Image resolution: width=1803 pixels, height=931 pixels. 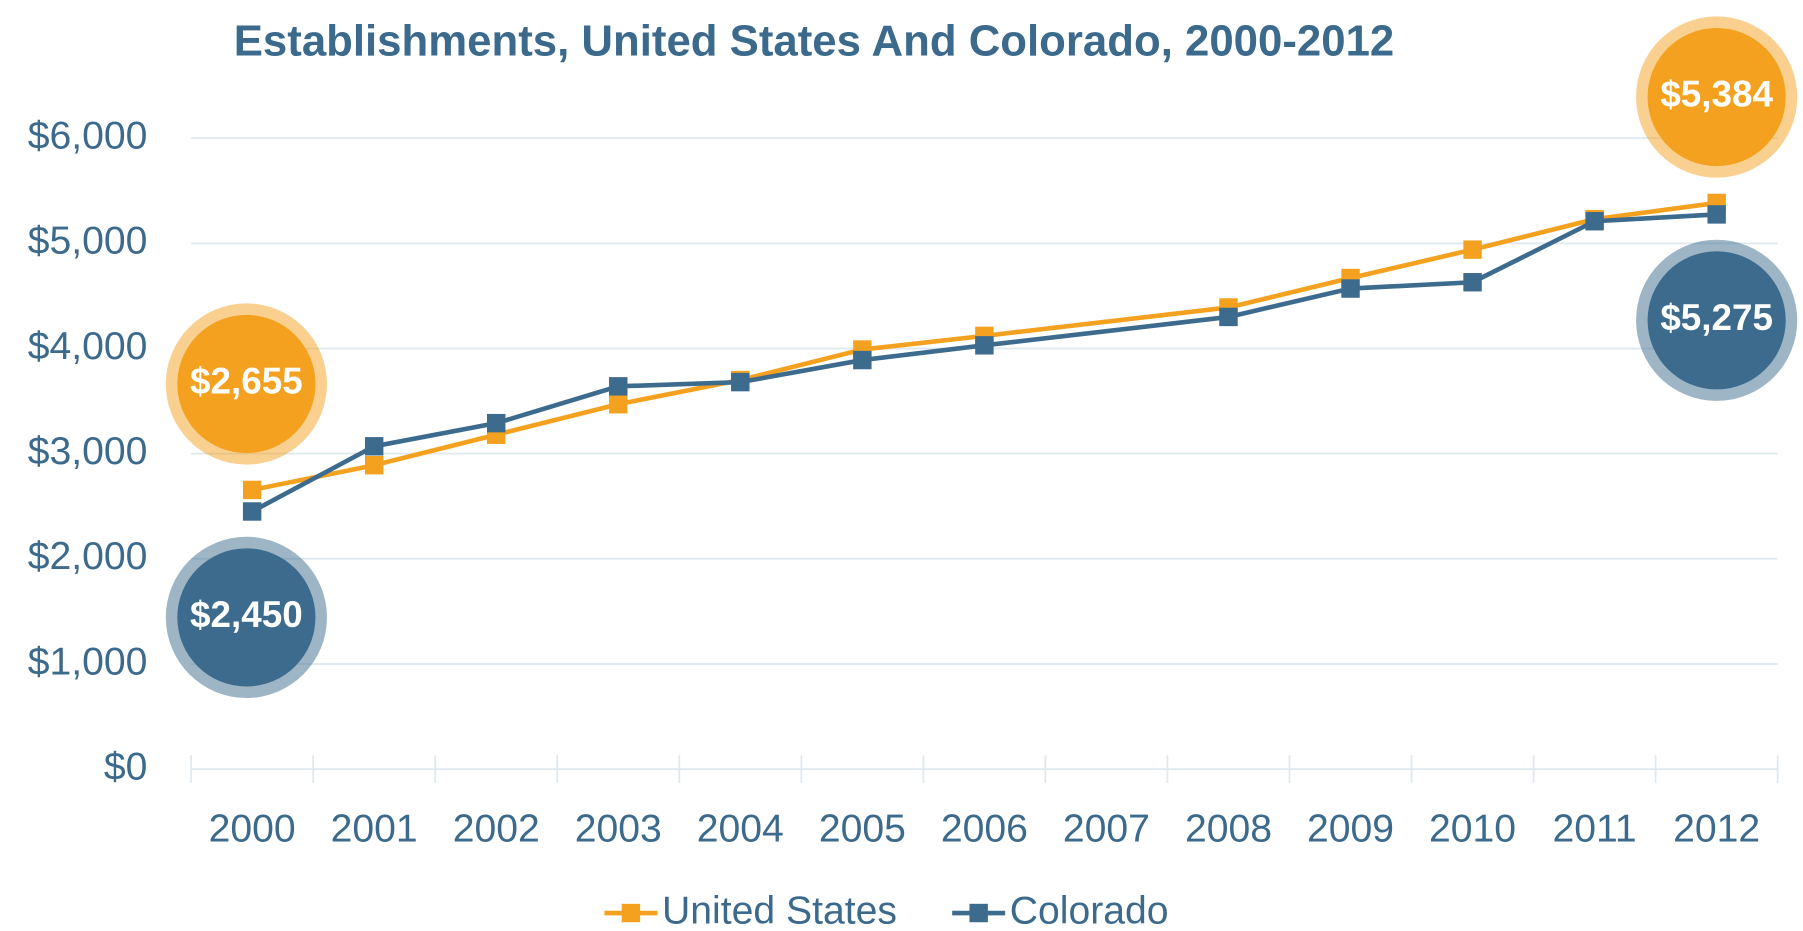 What do you see at coordinates (1228, 829) in the screenshot?
I see `x-tick-label: 2008` at bounding box center [1228, 829].